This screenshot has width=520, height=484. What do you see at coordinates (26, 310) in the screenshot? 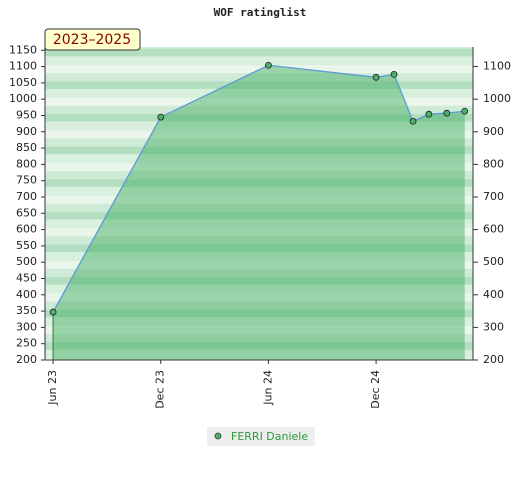
I see `y-tick-label: 350` at bounding box center [26, 310].